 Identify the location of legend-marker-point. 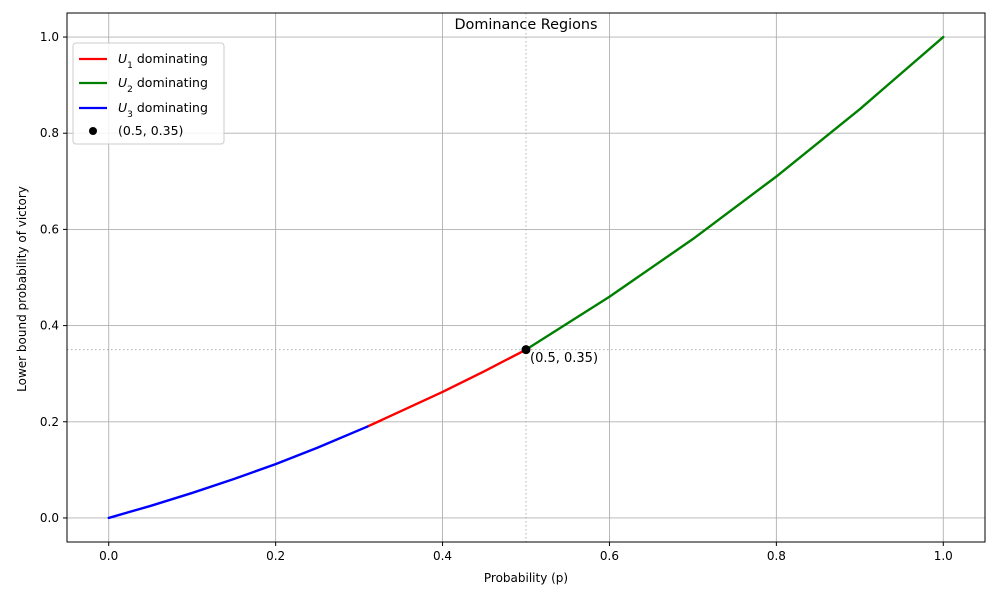
(93, 131).